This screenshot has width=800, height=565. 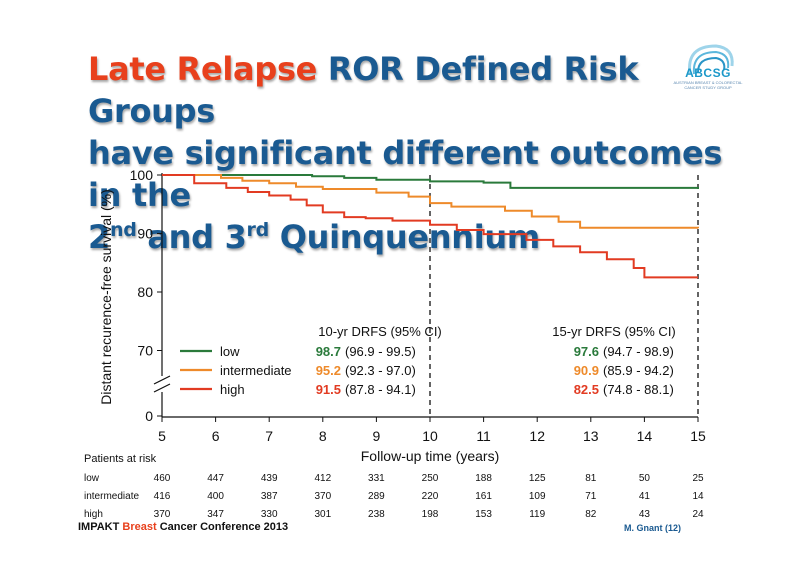 What do you see at coordinates (380, 331) in the screenshot?
I see `annotation-10yr-header: 10-yr DRFS (95% CI)` at bounding box center [380, 331].